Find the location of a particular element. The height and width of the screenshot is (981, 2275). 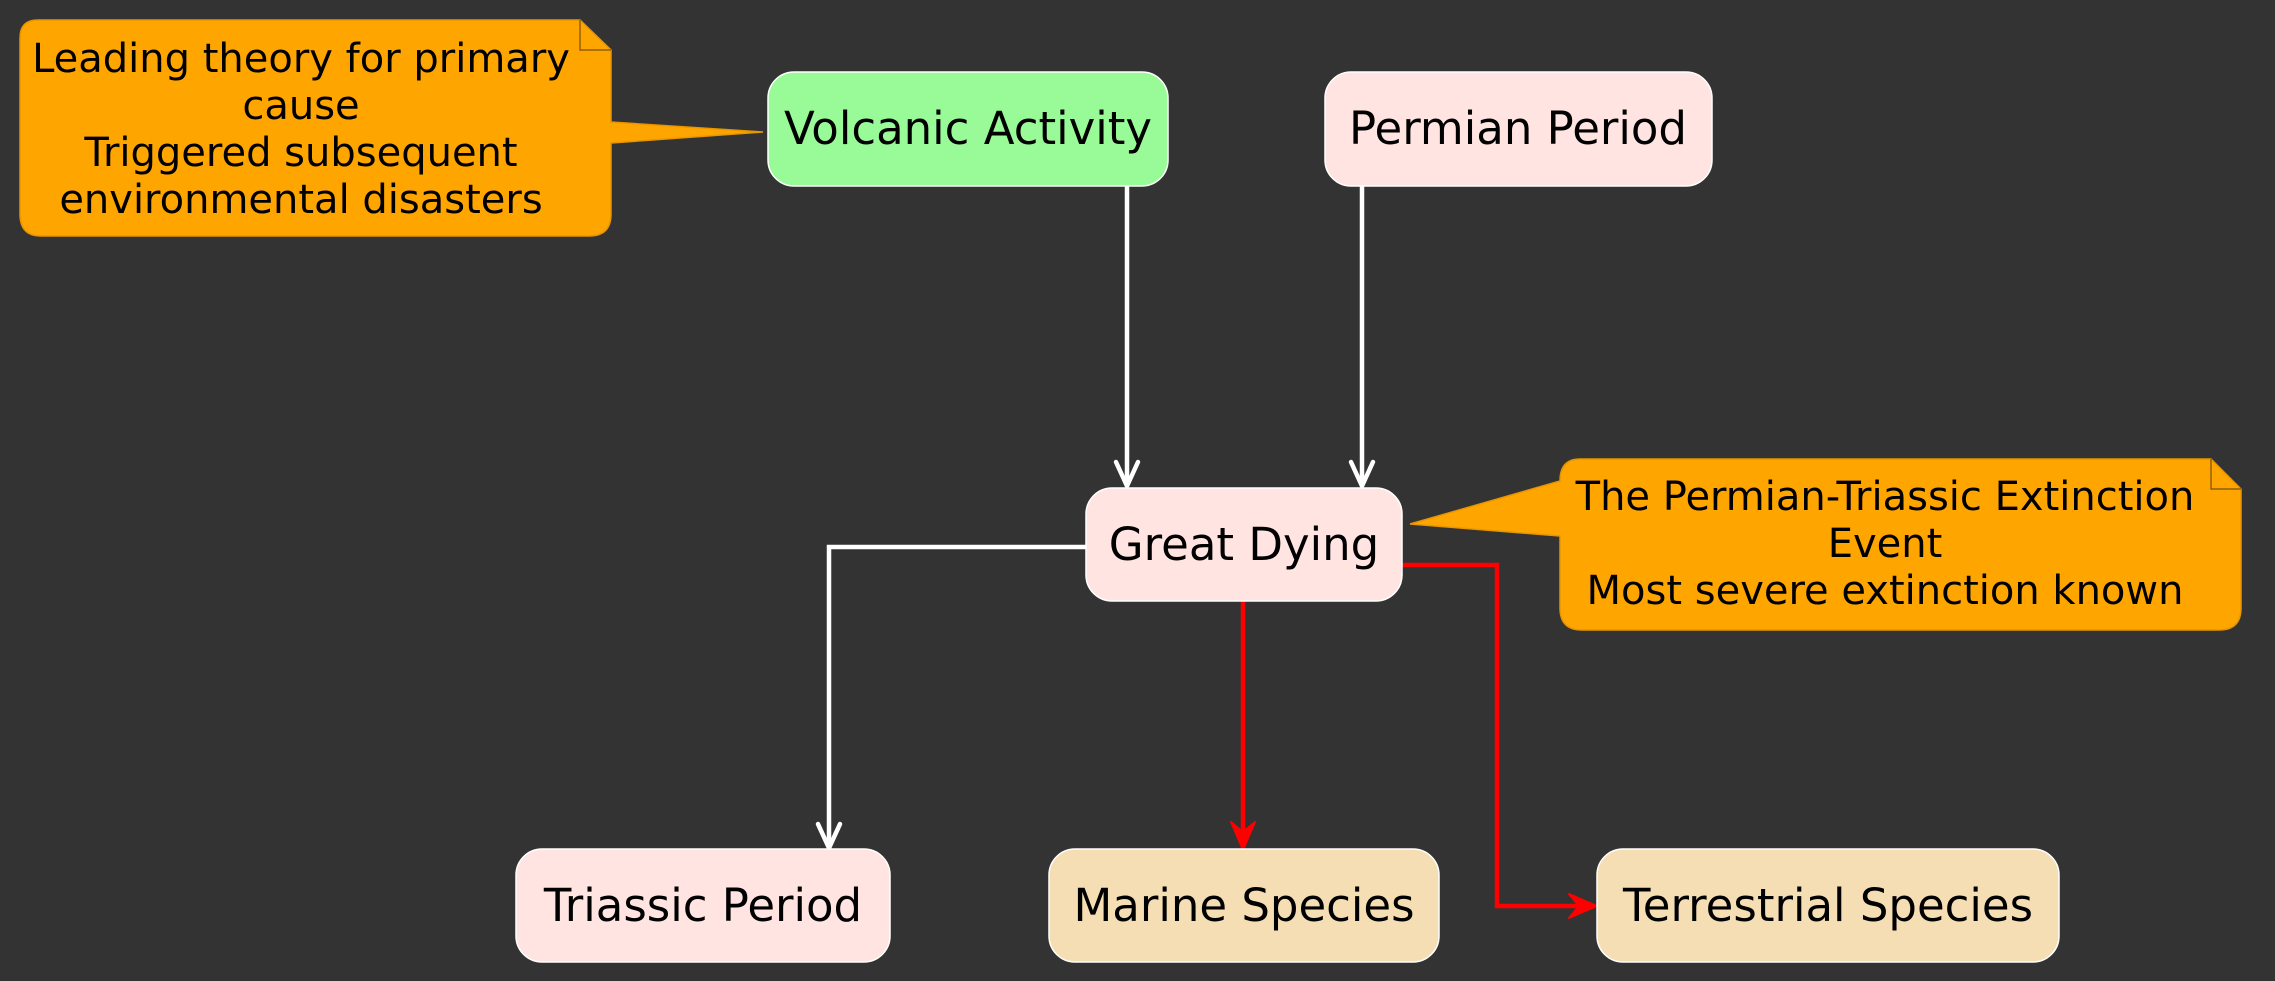

edge-marine-arrowhead is located at coordinates (1243, 836).